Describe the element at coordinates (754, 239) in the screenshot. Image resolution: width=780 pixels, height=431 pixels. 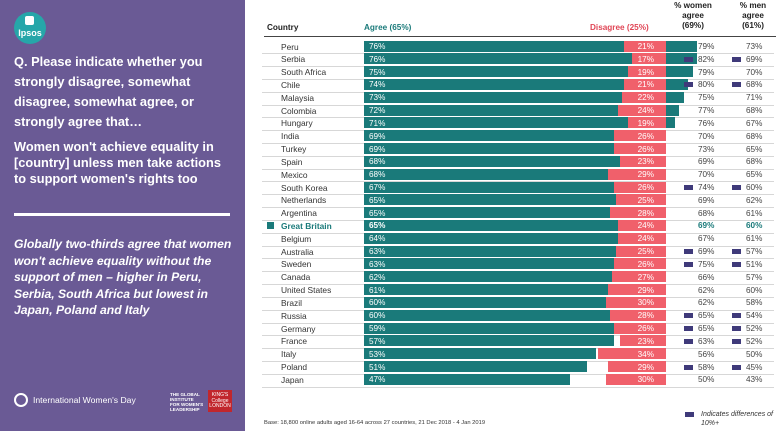
I see `men-agree-value: 61%` at that location.